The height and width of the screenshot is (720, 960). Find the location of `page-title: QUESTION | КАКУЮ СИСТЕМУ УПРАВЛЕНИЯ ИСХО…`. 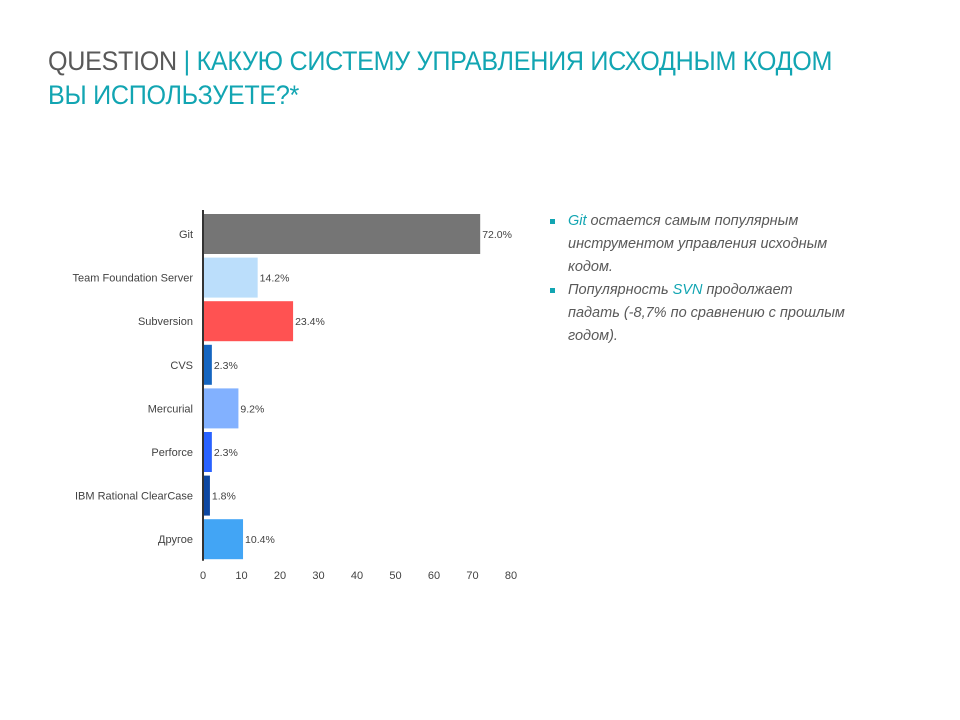

page-title: QUESTION | КАКУЮ СИСТЕМУ УПРАВЛЕНИЯ ИСХО… is located at coordinates (457, 78).